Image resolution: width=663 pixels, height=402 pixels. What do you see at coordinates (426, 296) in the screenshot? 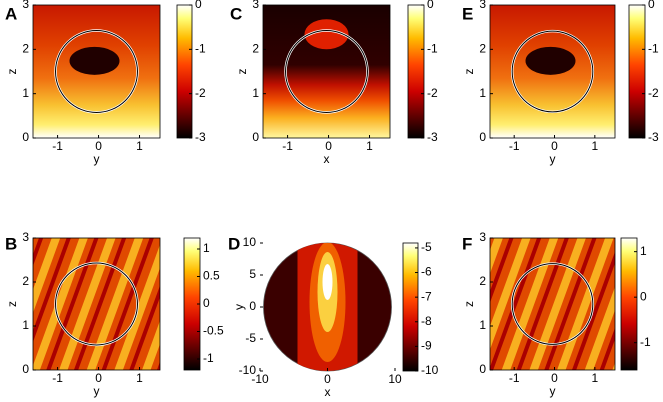
I see `colorbar-tick-label: -7` at bounding box center [426, 296].